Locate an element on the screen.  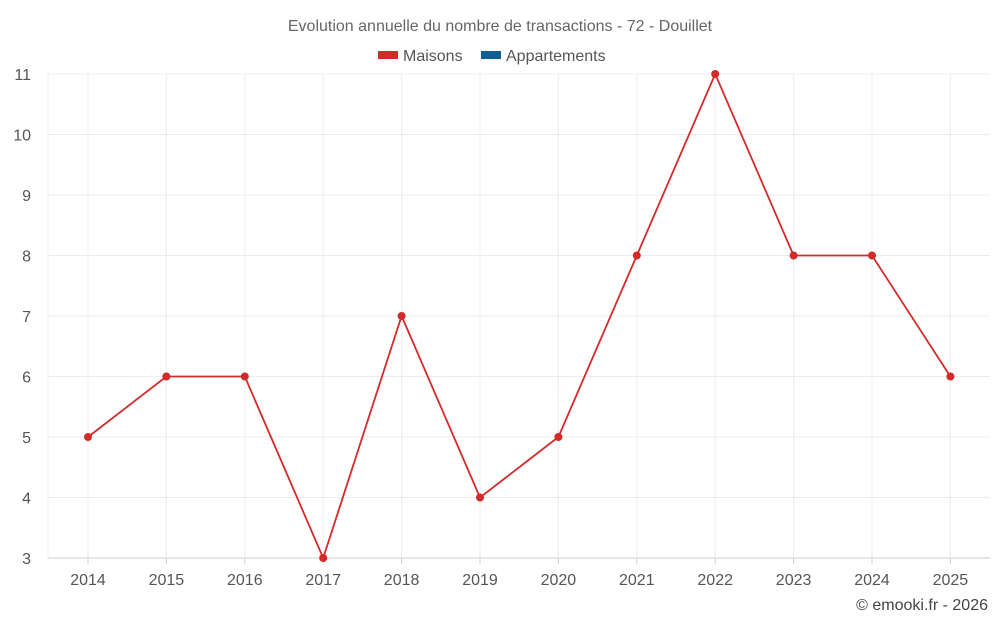
y-tick-label: 8 is located at coordinates (26, 257).